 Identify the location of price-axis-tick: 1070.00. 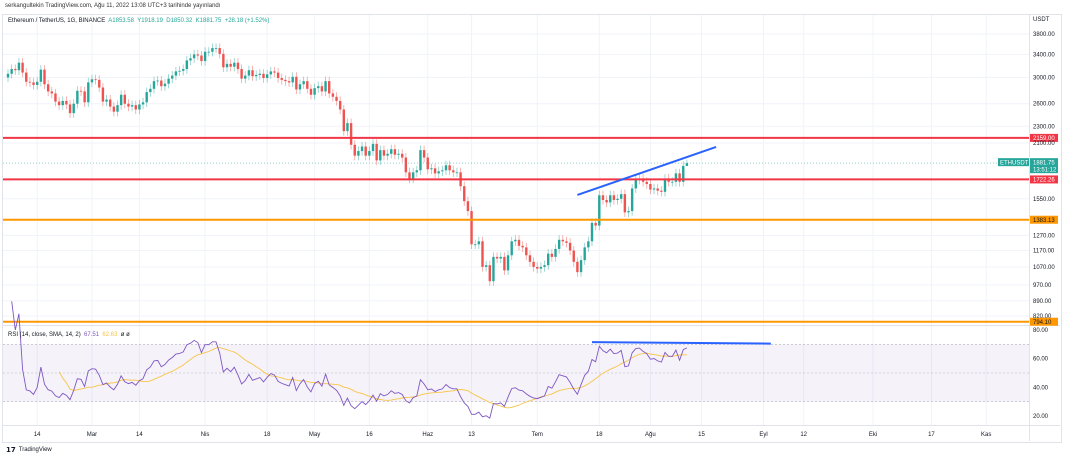
(1044, 268).